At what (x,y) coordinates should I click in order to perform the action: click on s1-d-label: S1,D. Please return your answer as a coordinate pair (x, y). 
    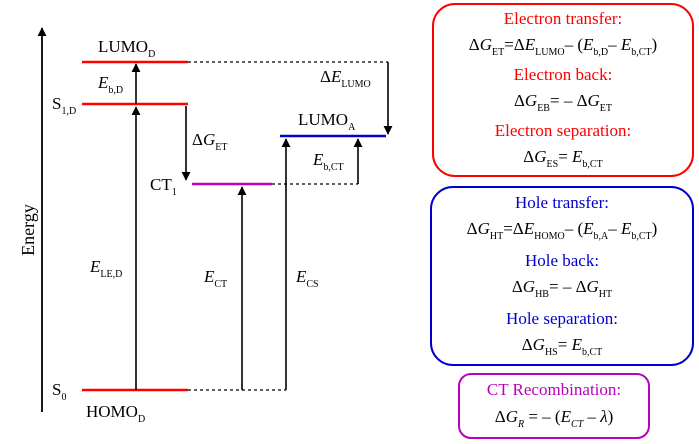
    Looking at the image, I should click on (64, 105).